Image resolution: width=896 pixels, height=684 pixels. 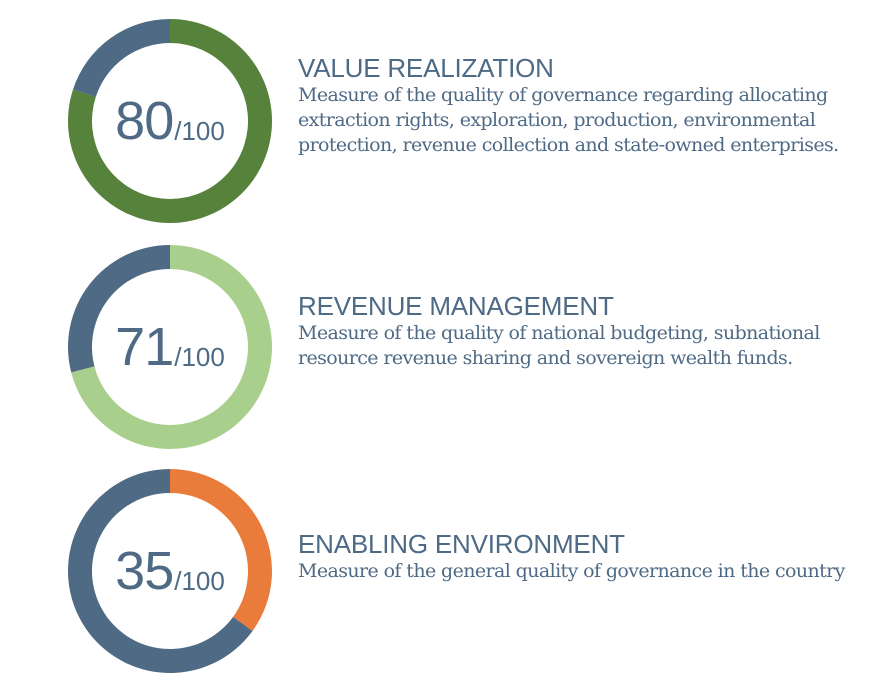 I want to click on score-value: 35, so click(x=144, y=571).